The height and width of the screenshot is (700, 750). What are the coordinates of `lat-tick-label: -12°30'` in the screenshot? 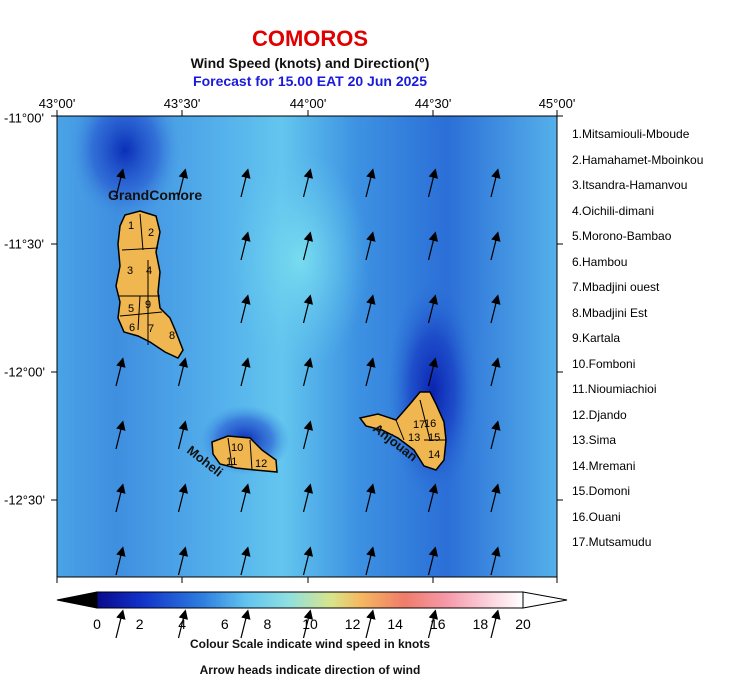 It's located at (24, 500).